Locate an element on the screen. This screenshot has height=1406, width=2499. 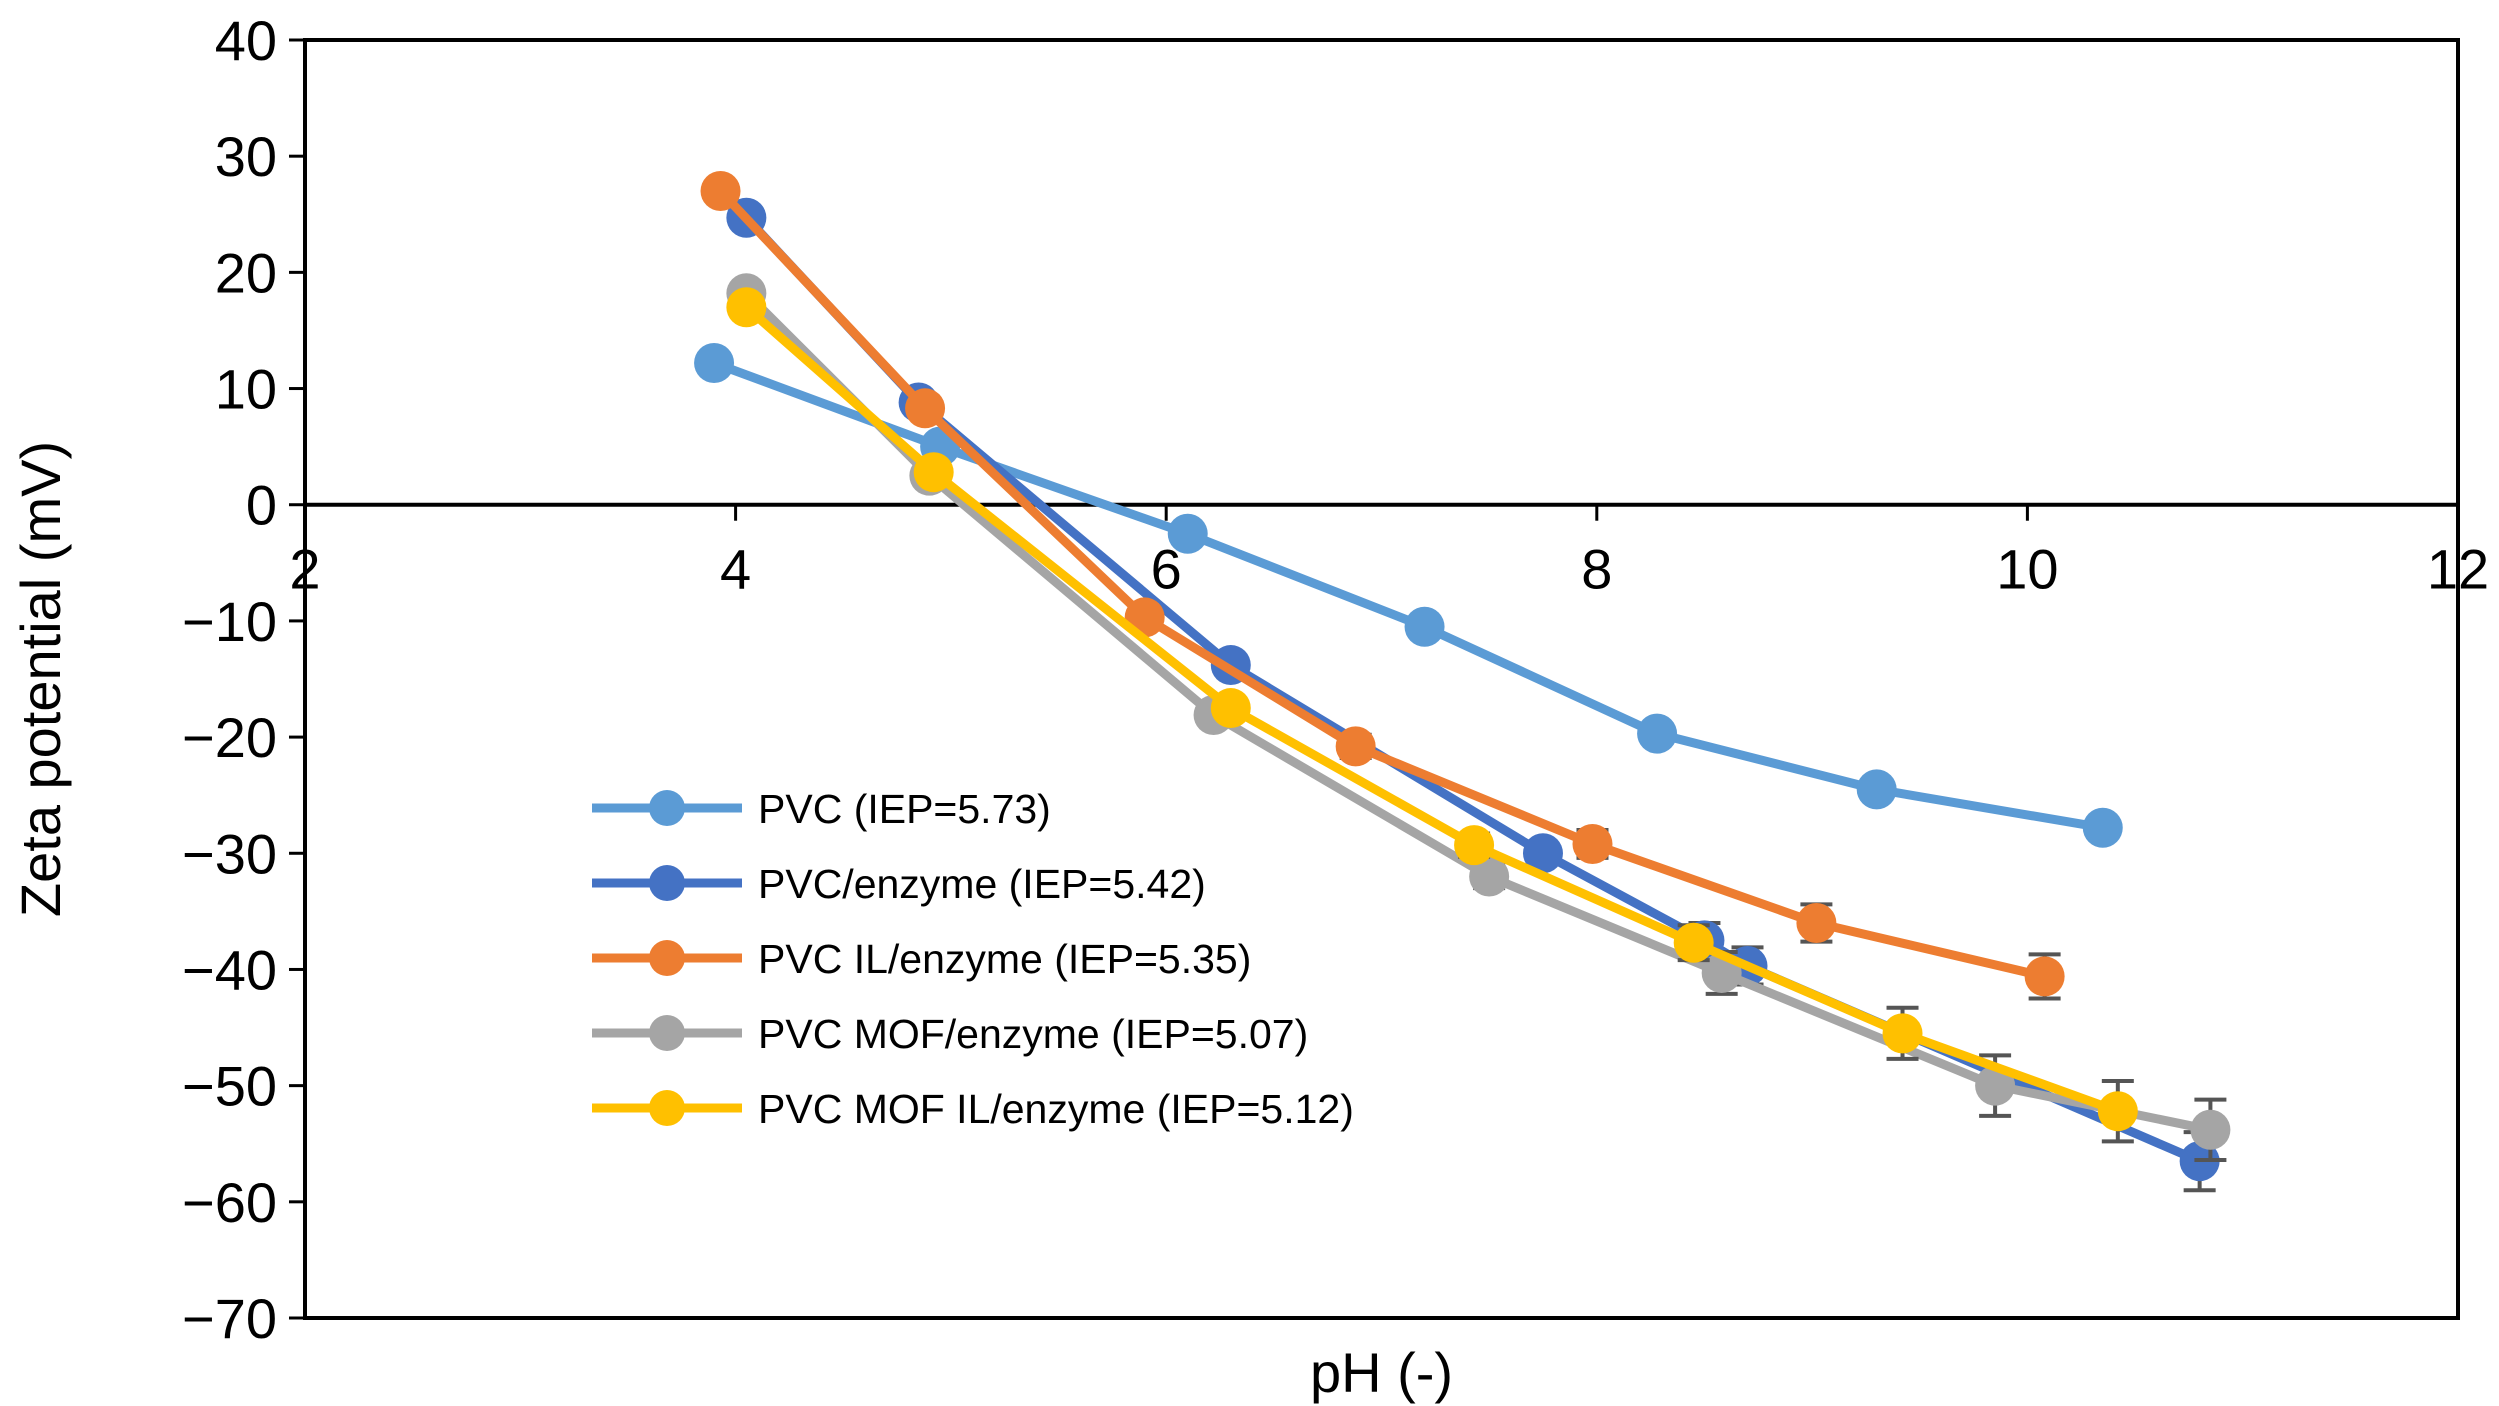
legend-label: PVC/enzyme (IEP=5.42) is located at coordinates (982, 884).